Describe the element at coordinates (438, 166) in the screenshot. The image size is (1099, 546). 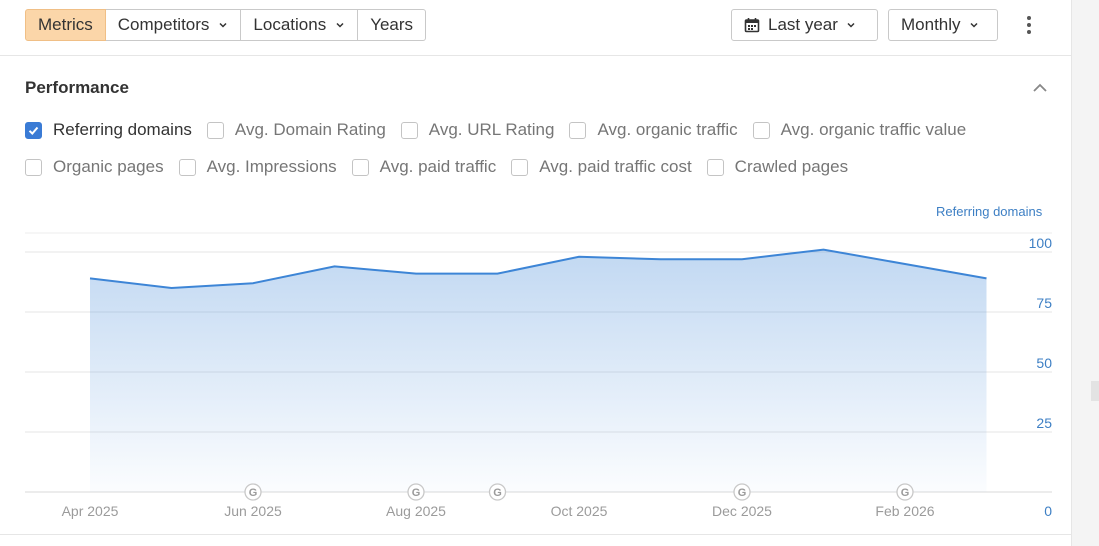
I see `metric-checkbox-label: Avg. paid traffic` at that location.